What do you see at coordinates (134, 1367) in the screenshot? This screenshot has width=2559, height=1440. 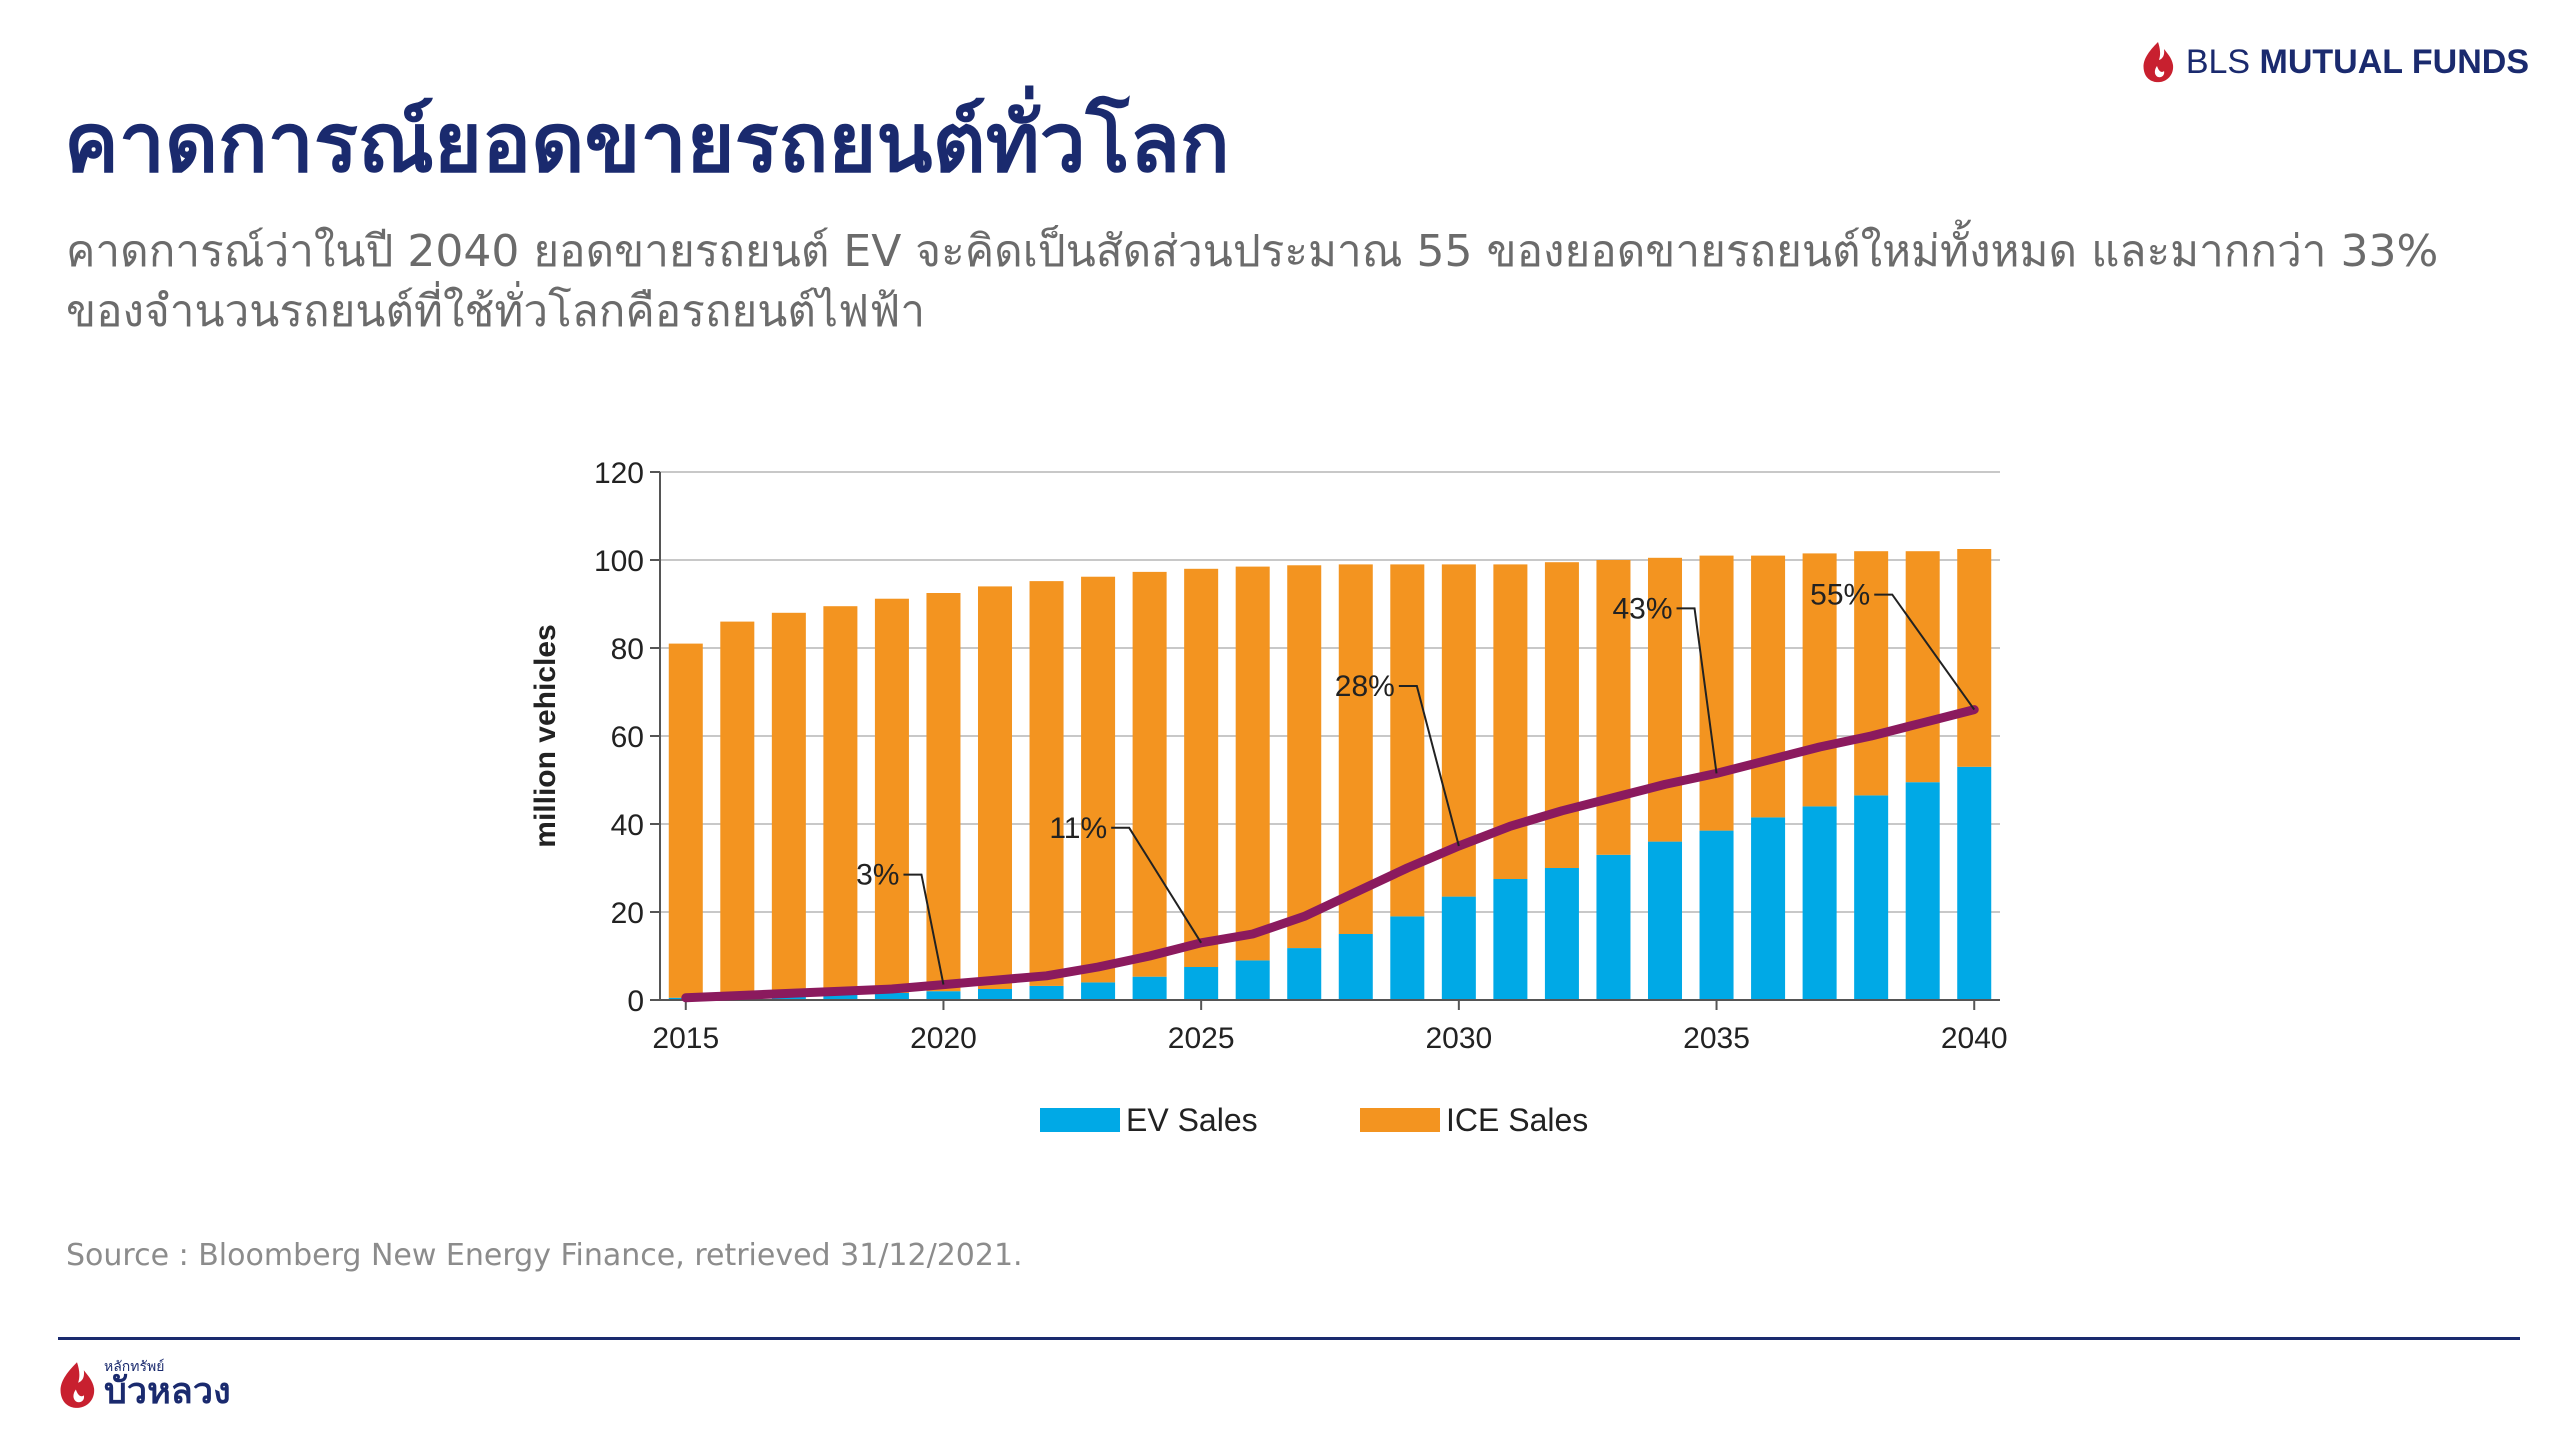 I see `footer-small-text: หลักทรัพย์` at bounding box center [134, 1367].